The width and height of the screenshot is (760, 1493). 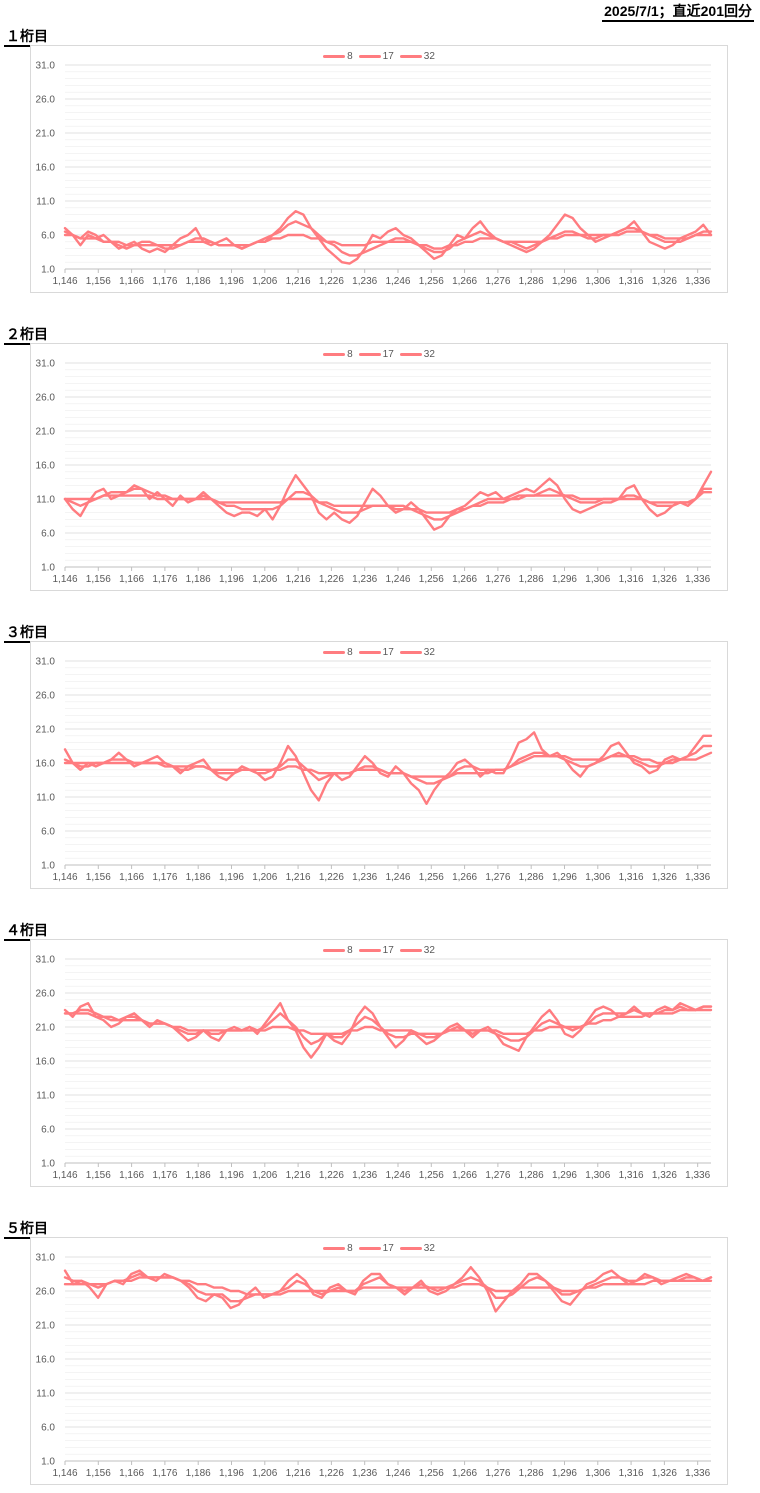 What do you see at coordinates (597, 281) in the screenshot?
I see `x-tick-label: 1,306` at bounding box center [597, 281].